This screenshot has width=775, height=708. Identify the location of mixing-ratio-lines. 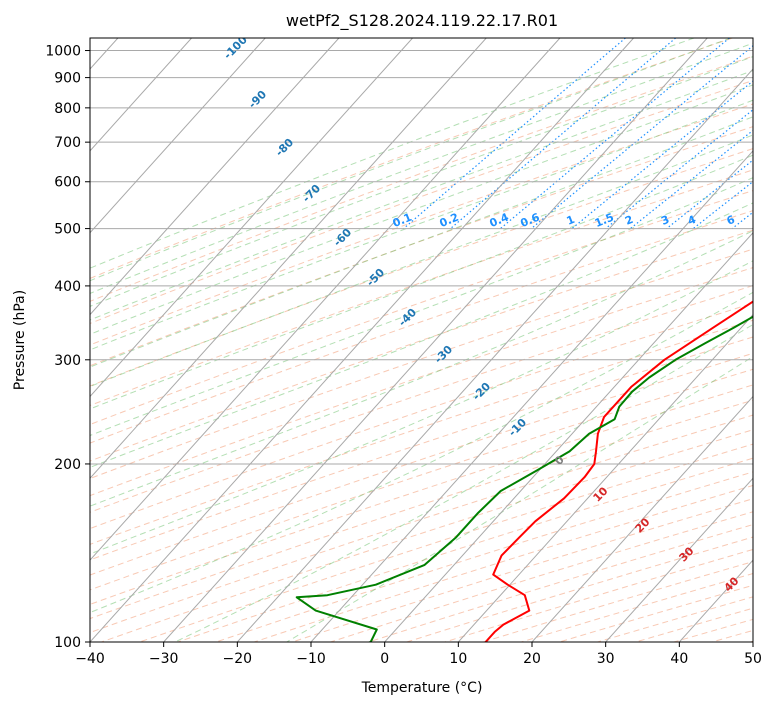
(589, 134).